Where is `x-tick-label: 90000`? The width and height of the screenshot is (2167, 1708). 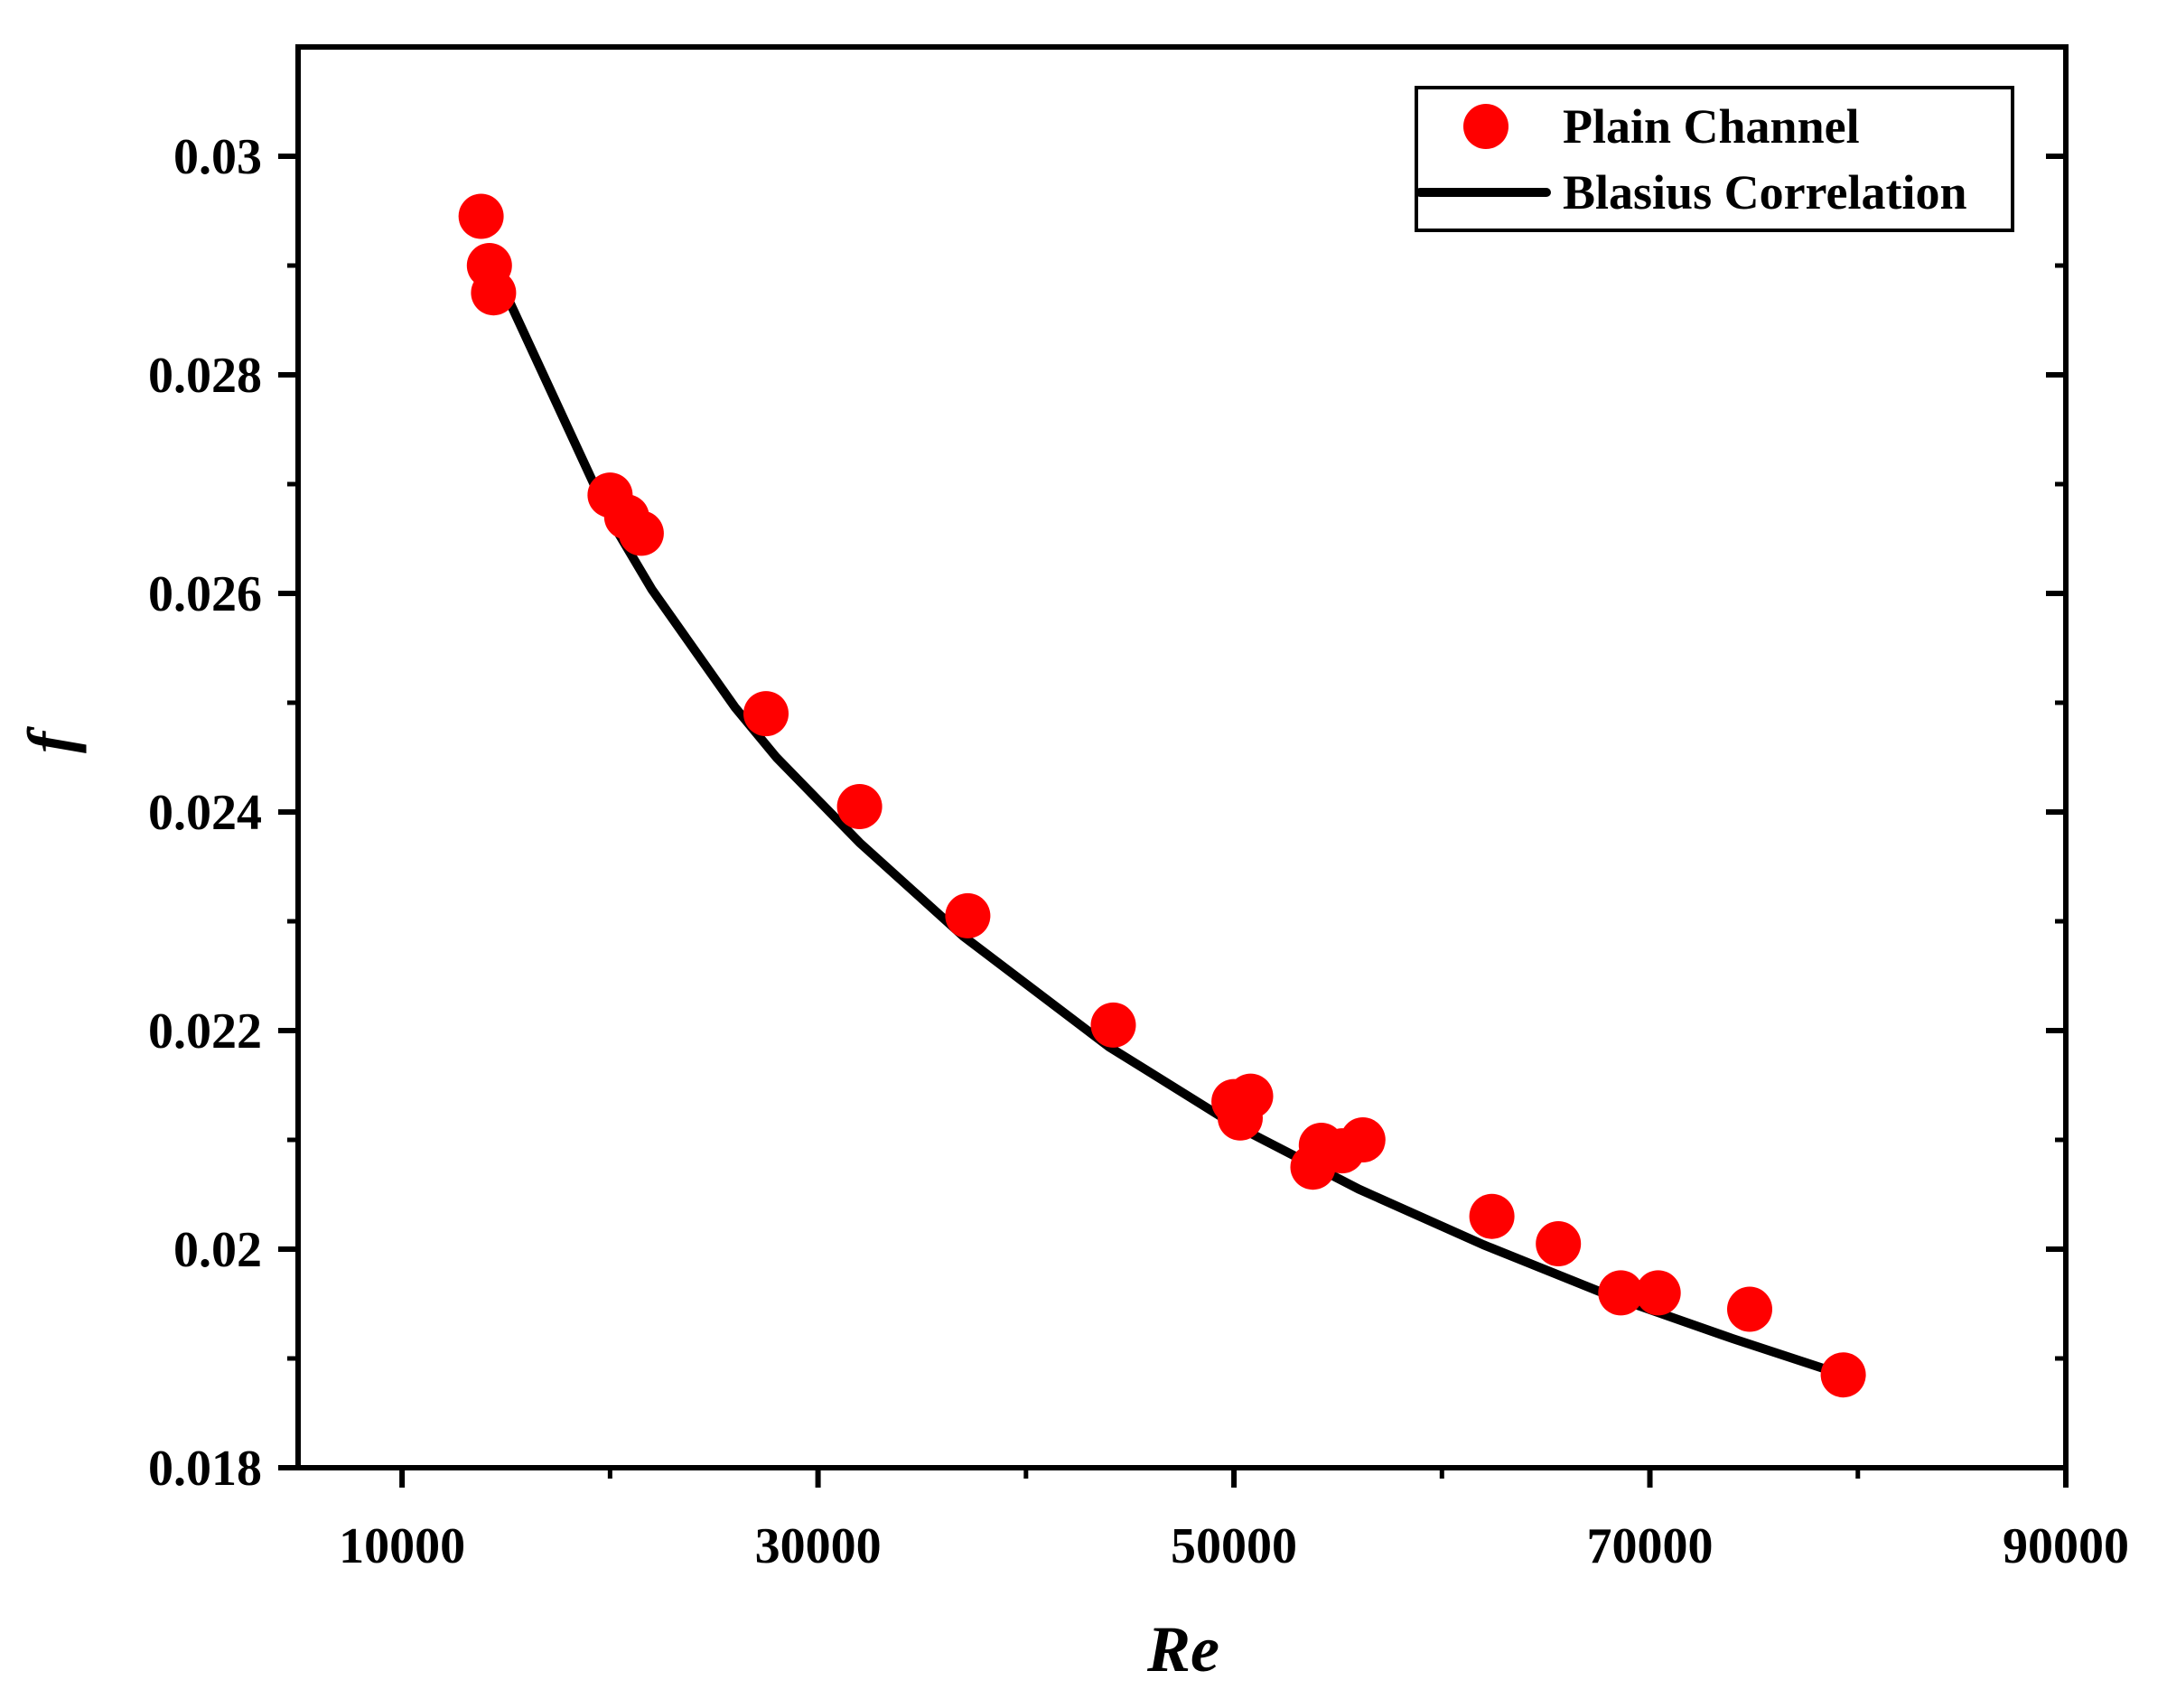 x-tick-label: 90000 is located at coordinates (2066, 1546).